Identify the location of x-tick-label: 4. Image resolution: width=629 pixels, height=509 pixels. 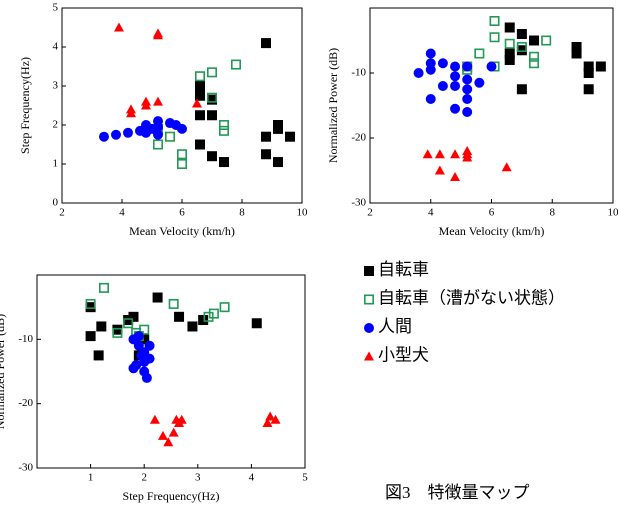
(252, 478).